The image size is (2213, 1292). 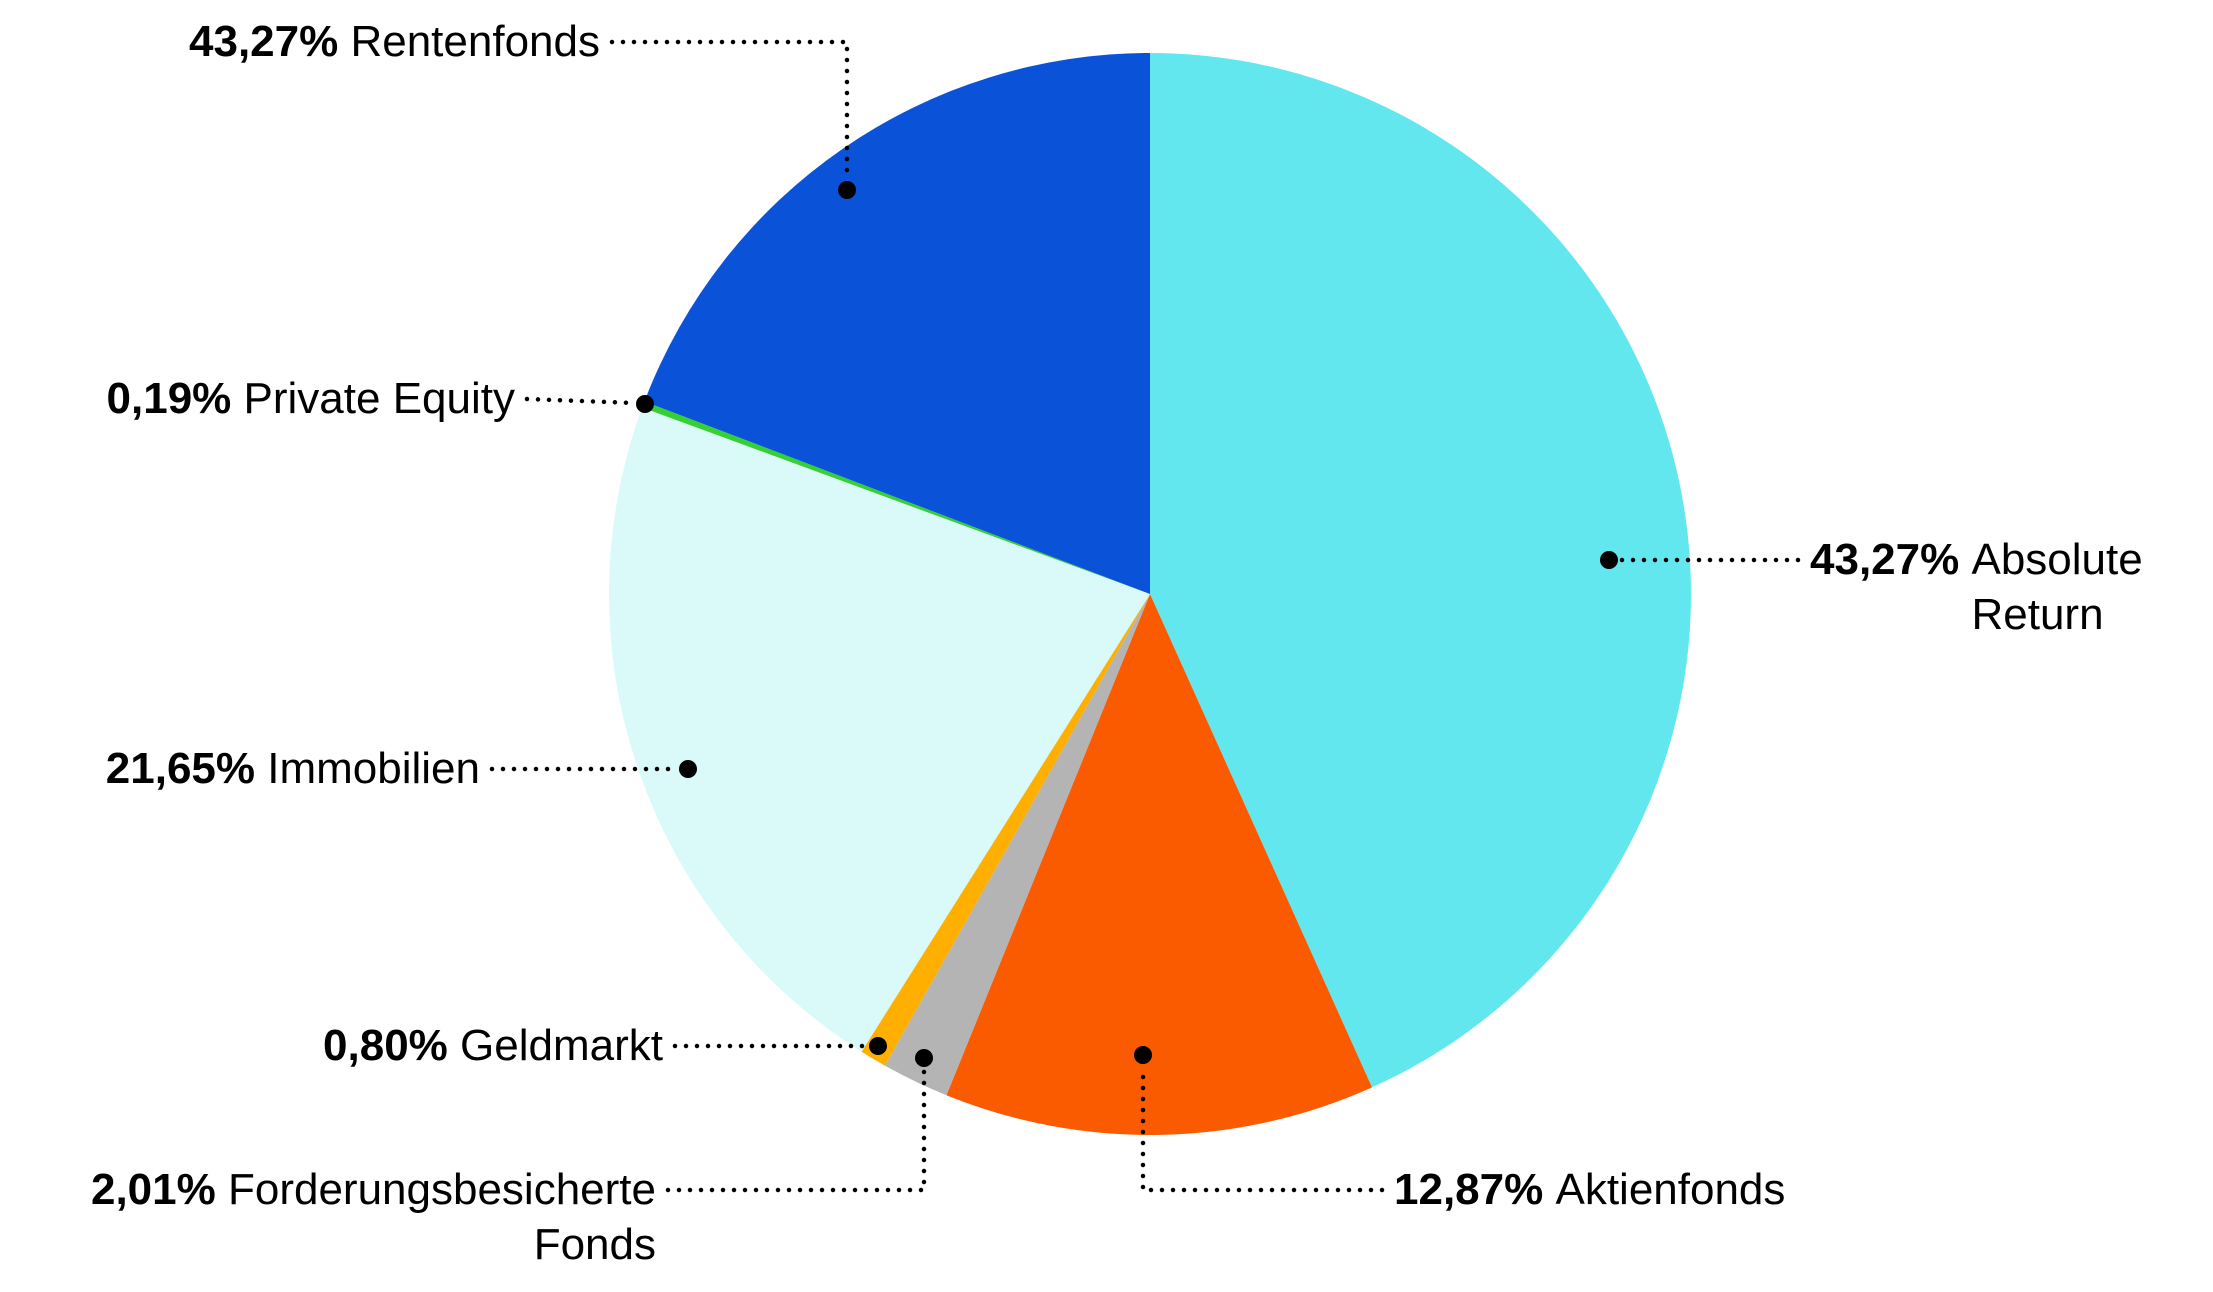 I want to click on label-aktienfonds: 12,87% Aktienfonds, so click(x=1589, y=1189).